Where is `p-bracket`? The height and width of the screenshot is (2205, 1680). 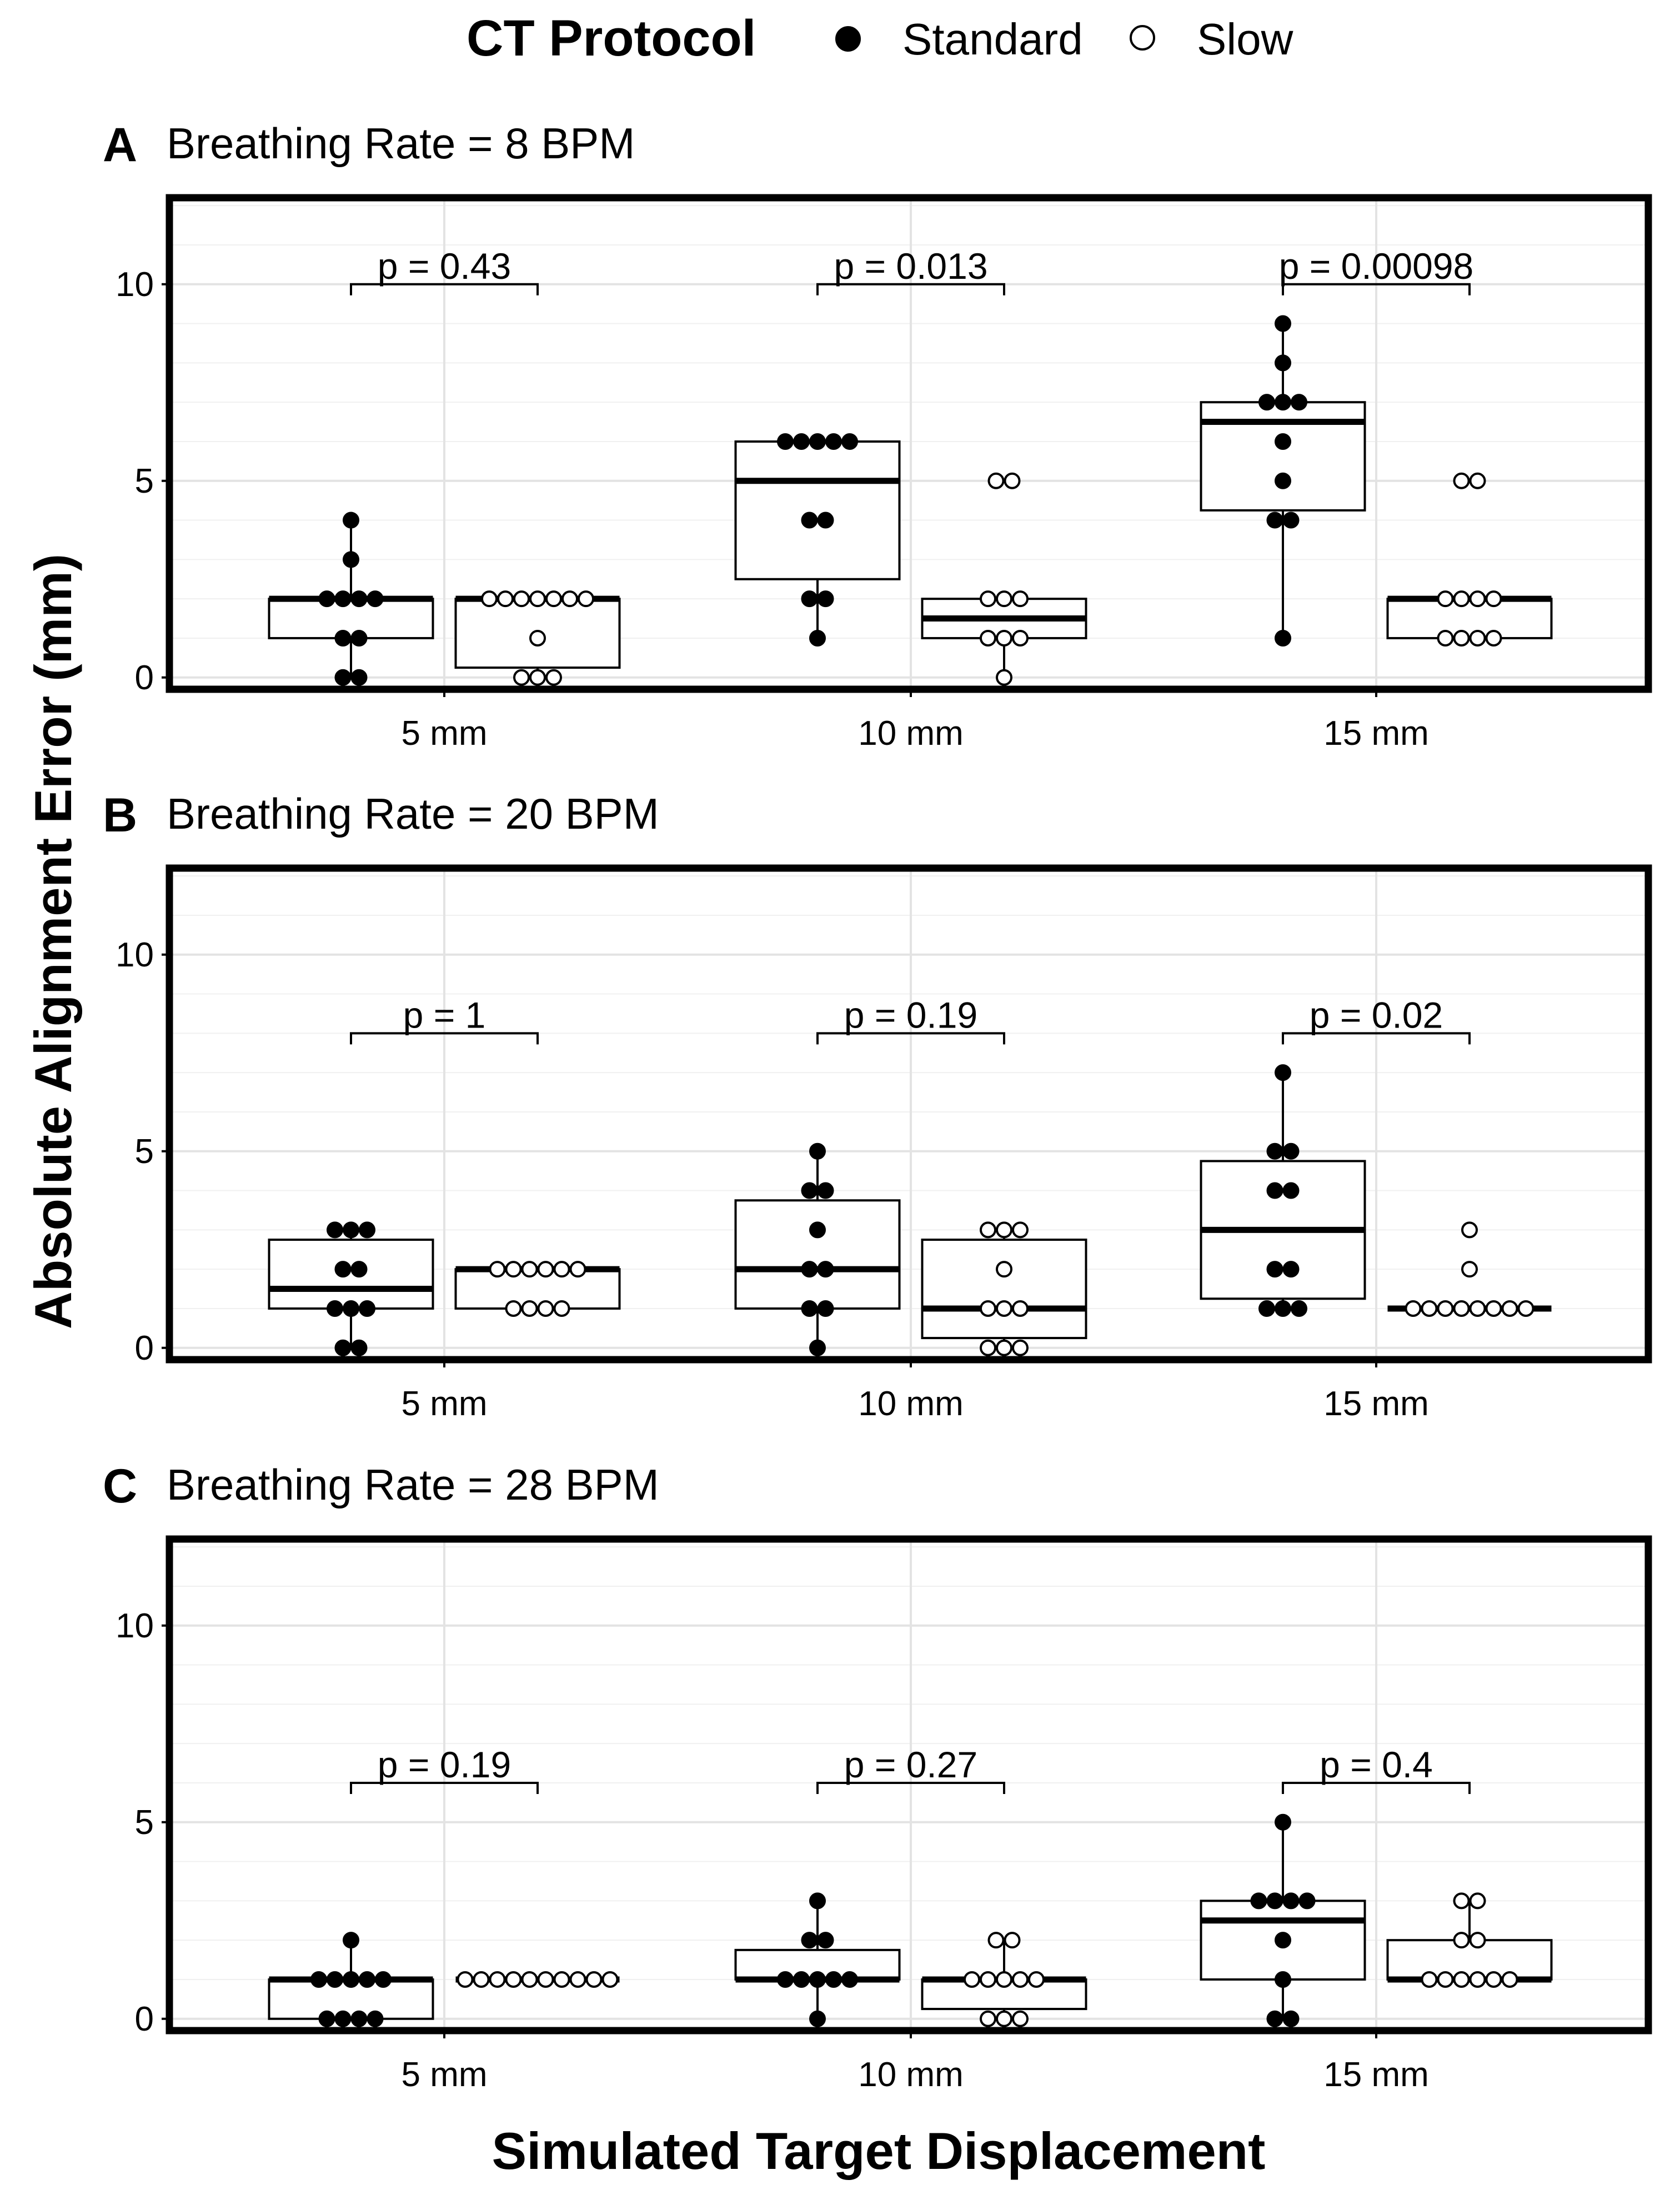
p-bracket is located at coordinates (444, 1038).